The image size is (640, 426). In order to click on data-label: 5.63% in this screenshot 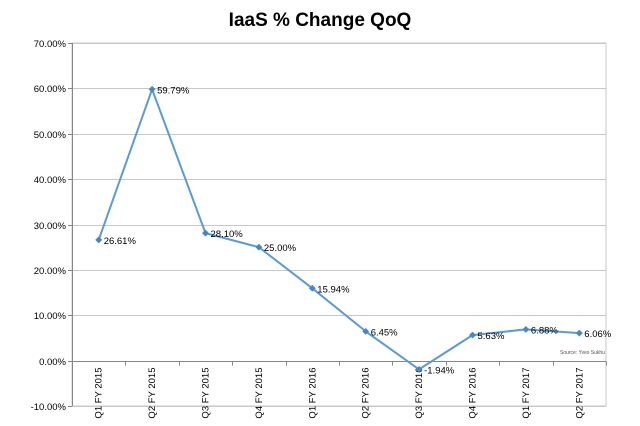, I will do `click(491, 336)`.